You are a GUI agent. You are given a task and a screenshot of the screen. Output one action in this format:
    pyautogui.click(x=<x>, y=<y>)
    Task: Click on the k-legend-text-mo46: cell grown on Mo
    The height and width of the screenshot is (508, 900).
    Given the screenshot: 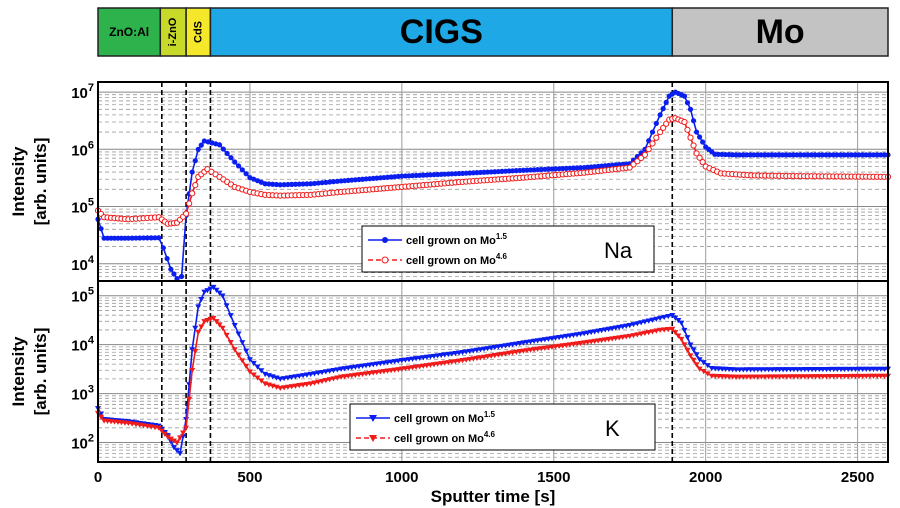 What is the action you would take?
    pyautogui.click(x=439, y=439)
    